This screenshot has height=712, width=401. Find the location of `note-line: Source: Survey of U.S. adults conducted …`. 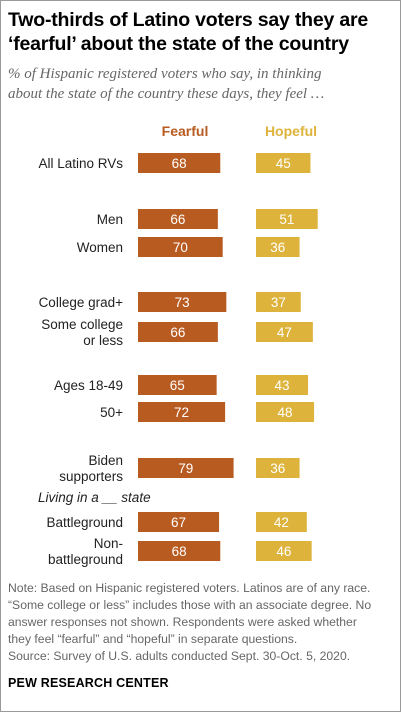

note-line: Source: Survey of U.S. adults conducted … is located at coordinates (179, 656).